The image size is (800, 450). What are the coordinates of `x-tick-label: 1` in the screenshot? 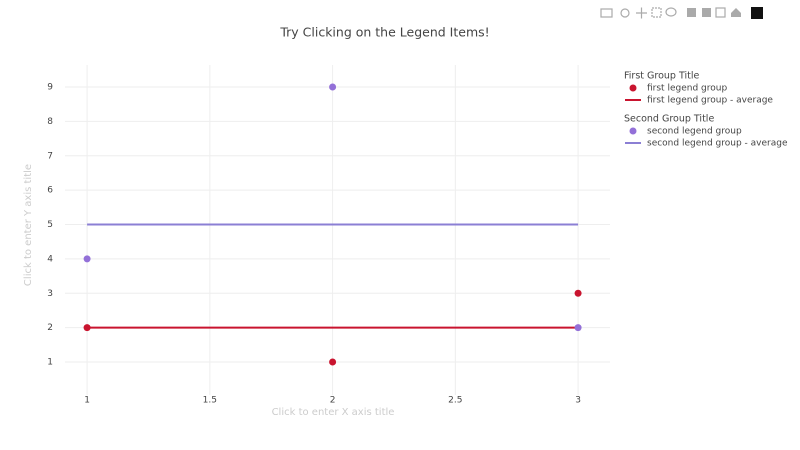 It's located at (87, 401).